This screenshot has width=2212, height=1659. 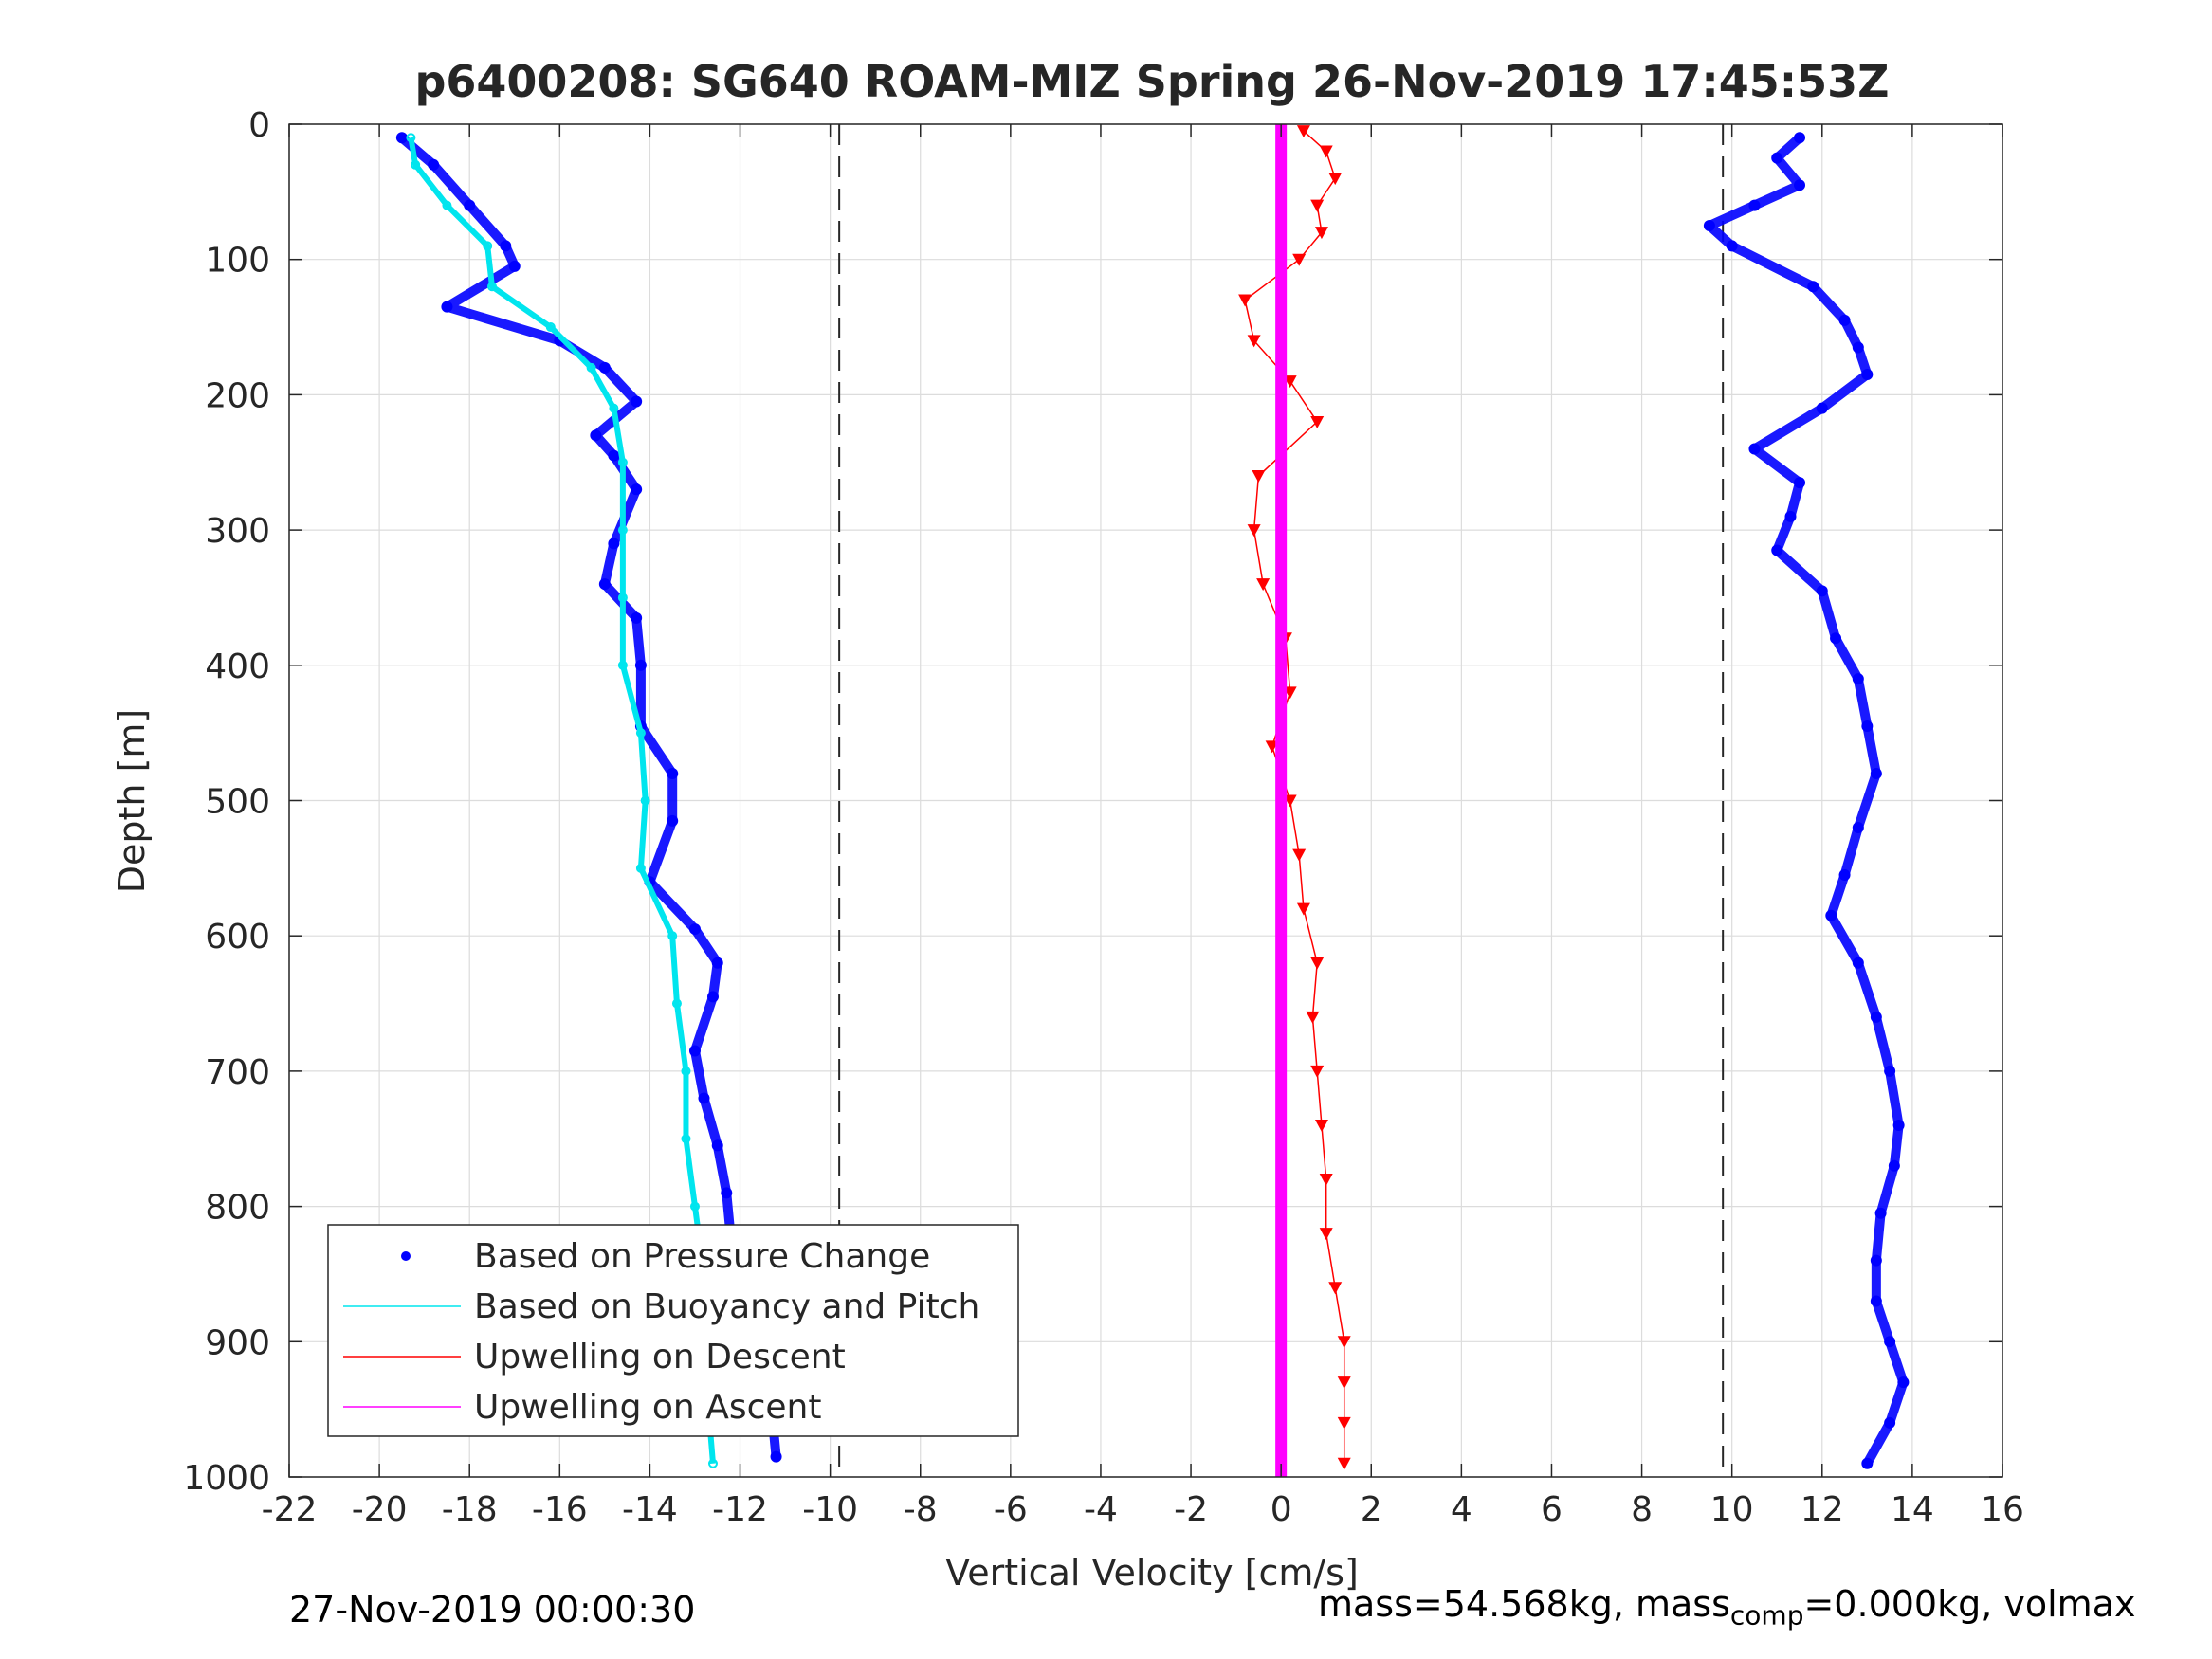 I want to click on y-tick-label: 200, so click(x=237, y=395).